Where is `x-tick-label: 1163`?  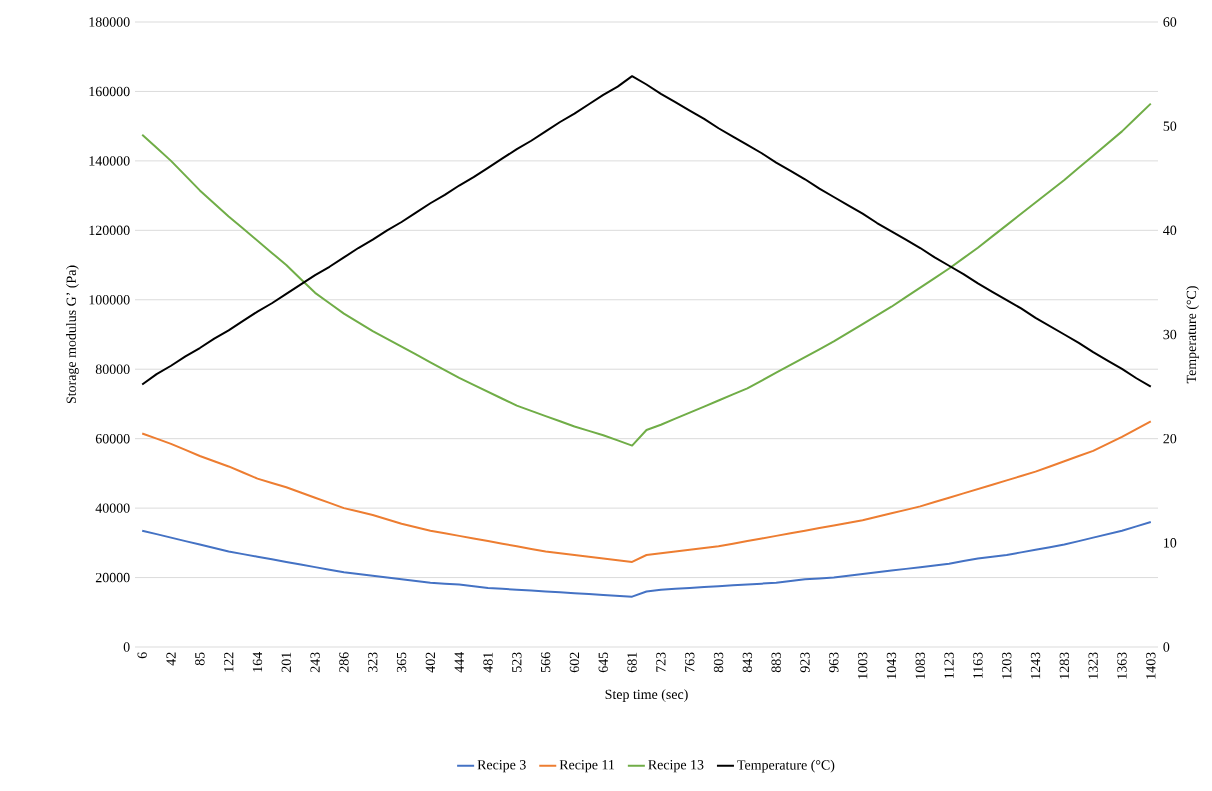 x-tick-label: 1163 is located at coordinates (978, 665).